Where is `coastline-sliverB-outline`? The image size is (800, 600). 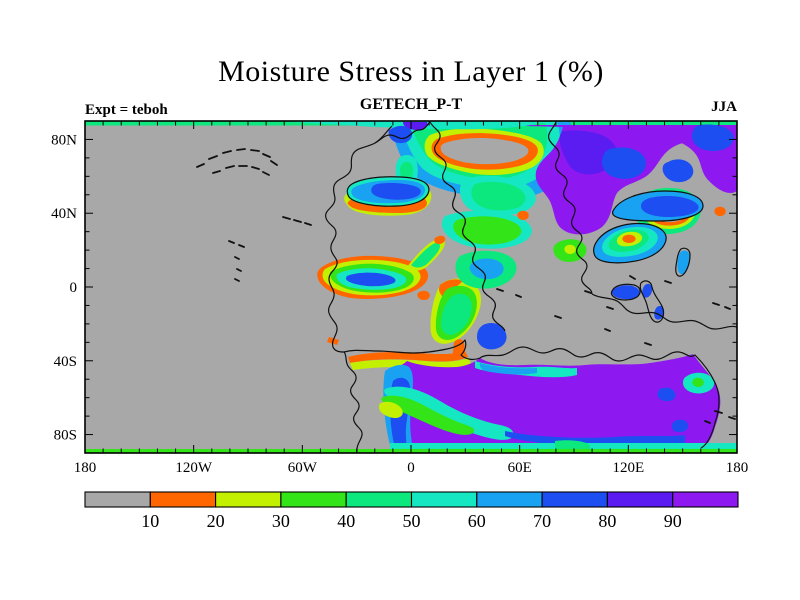
coastline-sliverB-outline is located at coordinates (652, 301).